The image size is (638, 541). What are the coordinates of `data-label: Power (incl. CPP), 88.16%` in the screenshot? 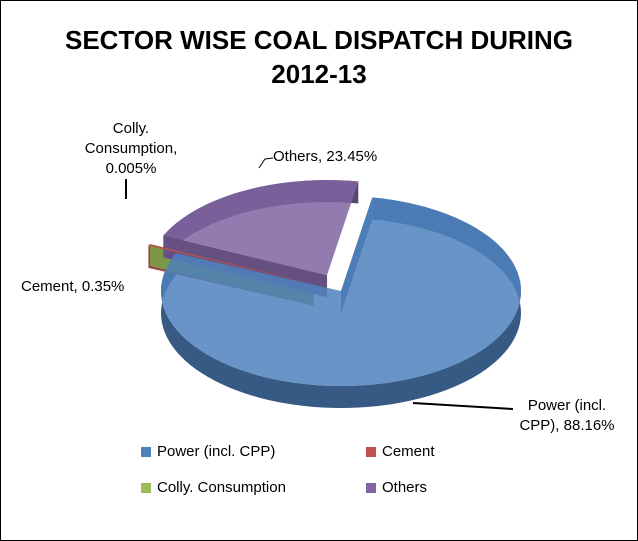 It's located at (567, 415).